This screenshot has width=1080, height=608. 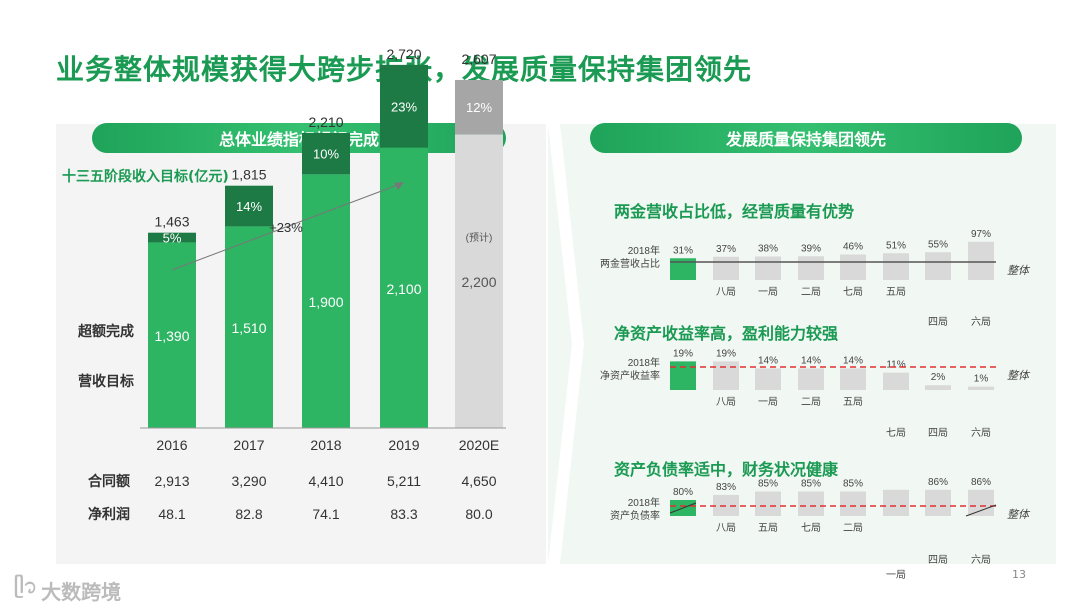 What do you see at coordinates (248, 481) in the screenshot?
I see `contract-value: 3,290` at bounding box center [248, 481].